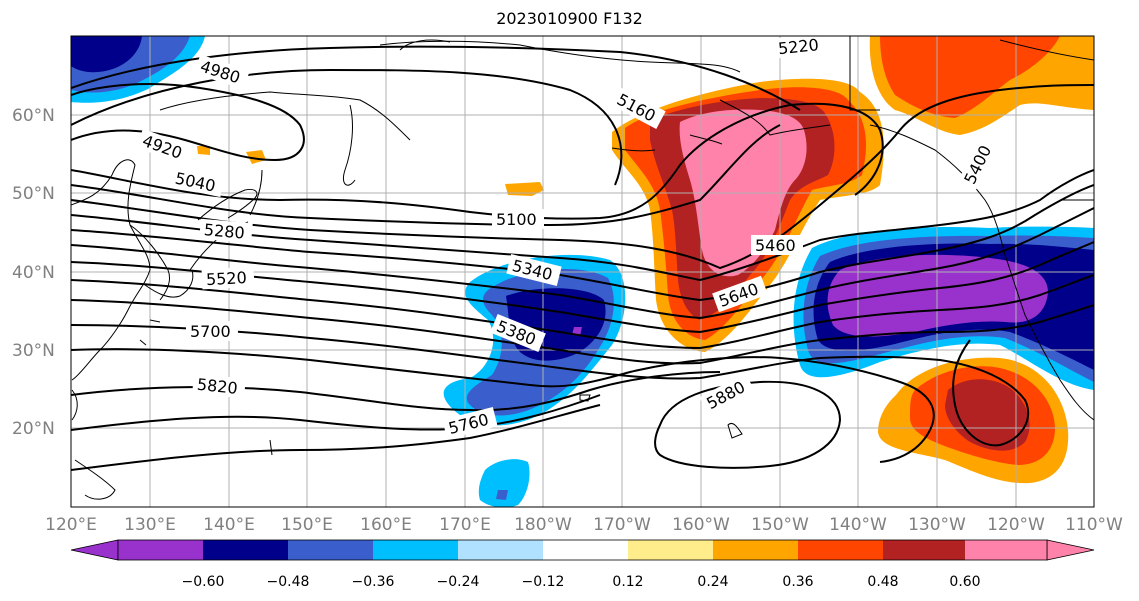  What do you see at coordinates (465, 525) in the screenshot?
I see `lon-label: 170°E` at bounding box center [465, 525].